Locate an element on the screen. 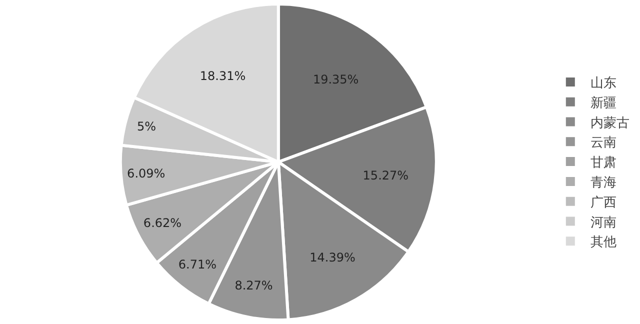 The height and width of the screenshot is (324, 640). legend-label: 云南 is located at coordinates (603, 143).